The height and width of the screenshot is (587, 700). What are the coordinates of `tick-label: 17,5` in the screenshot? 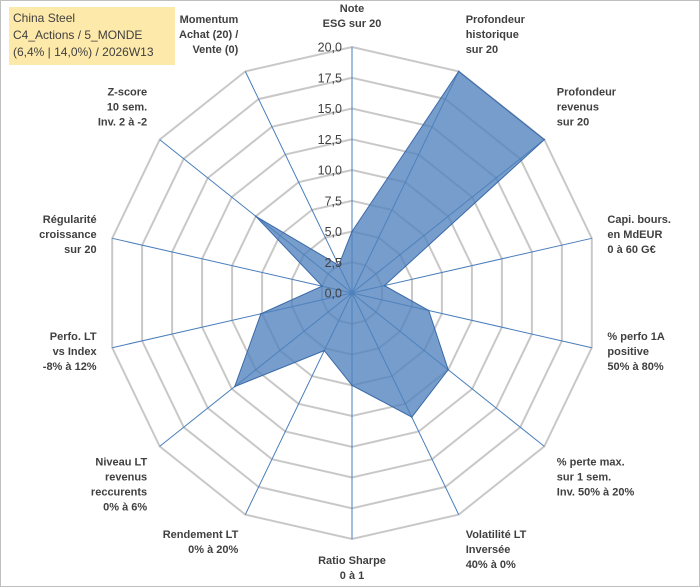 It's located at (330, 78).